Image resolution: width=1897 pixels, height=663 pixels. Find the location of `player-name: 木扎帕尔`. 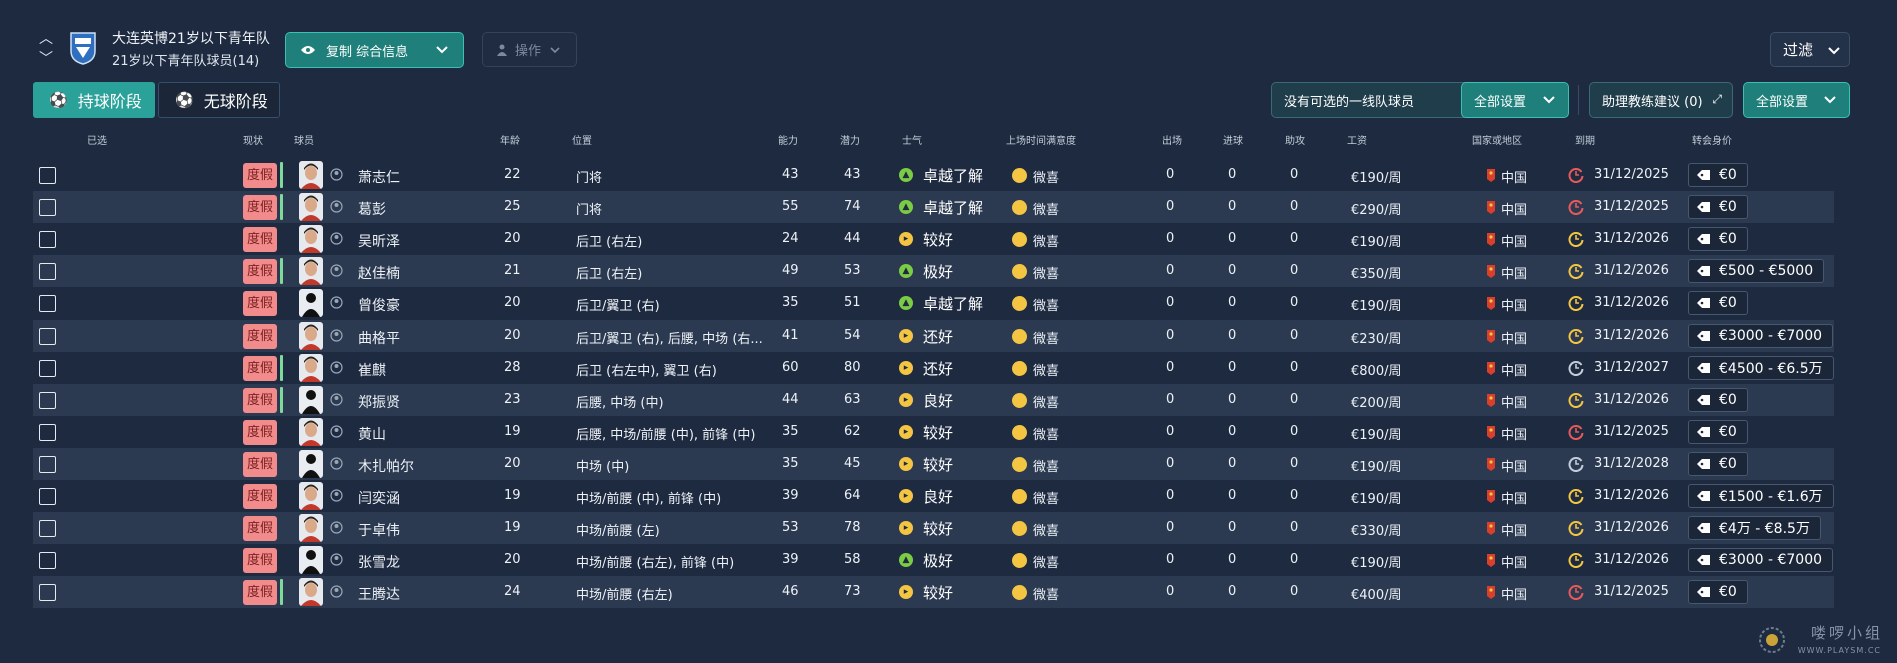

player-name: 木扎帕尔 is located at coordinates (386, 466).